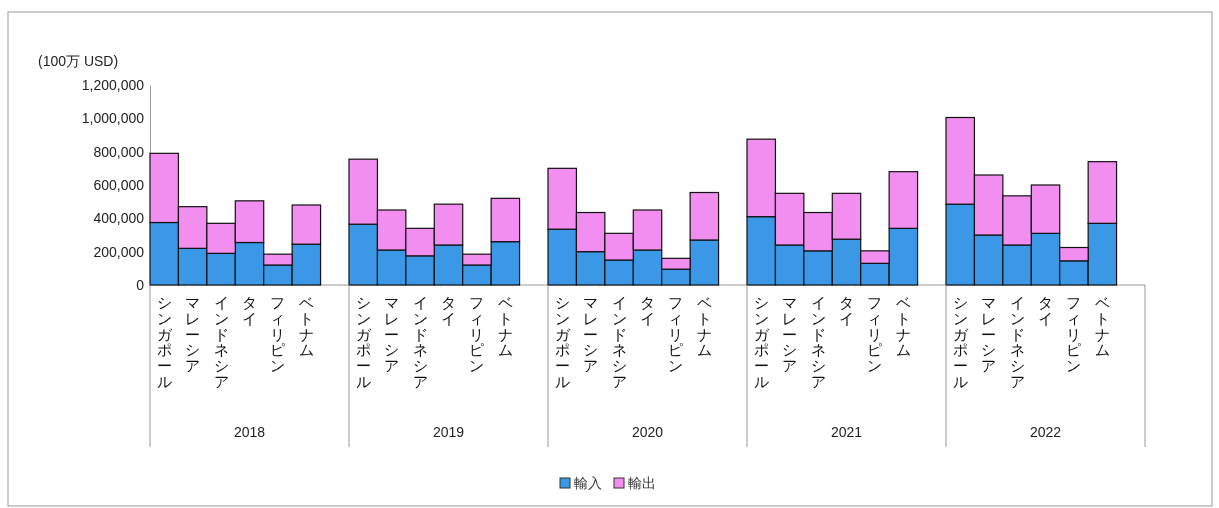 The height and width of the screenshot is (508, 1219). Describe the element at coordinates (119, 151) in the screenshot. I see `y-tick-label: 800,000` at that location.